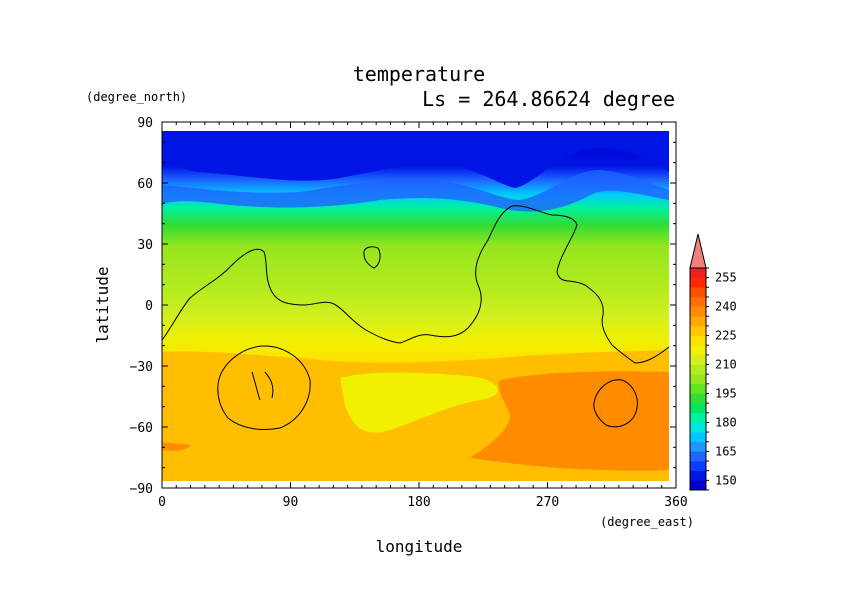 Image resolution: width=842 pixels, height=595 pixels. What do you see at coordinates (726, 451) in the screenshot?
I see `colorbar-label: 165` at bounding box center [726, 451].